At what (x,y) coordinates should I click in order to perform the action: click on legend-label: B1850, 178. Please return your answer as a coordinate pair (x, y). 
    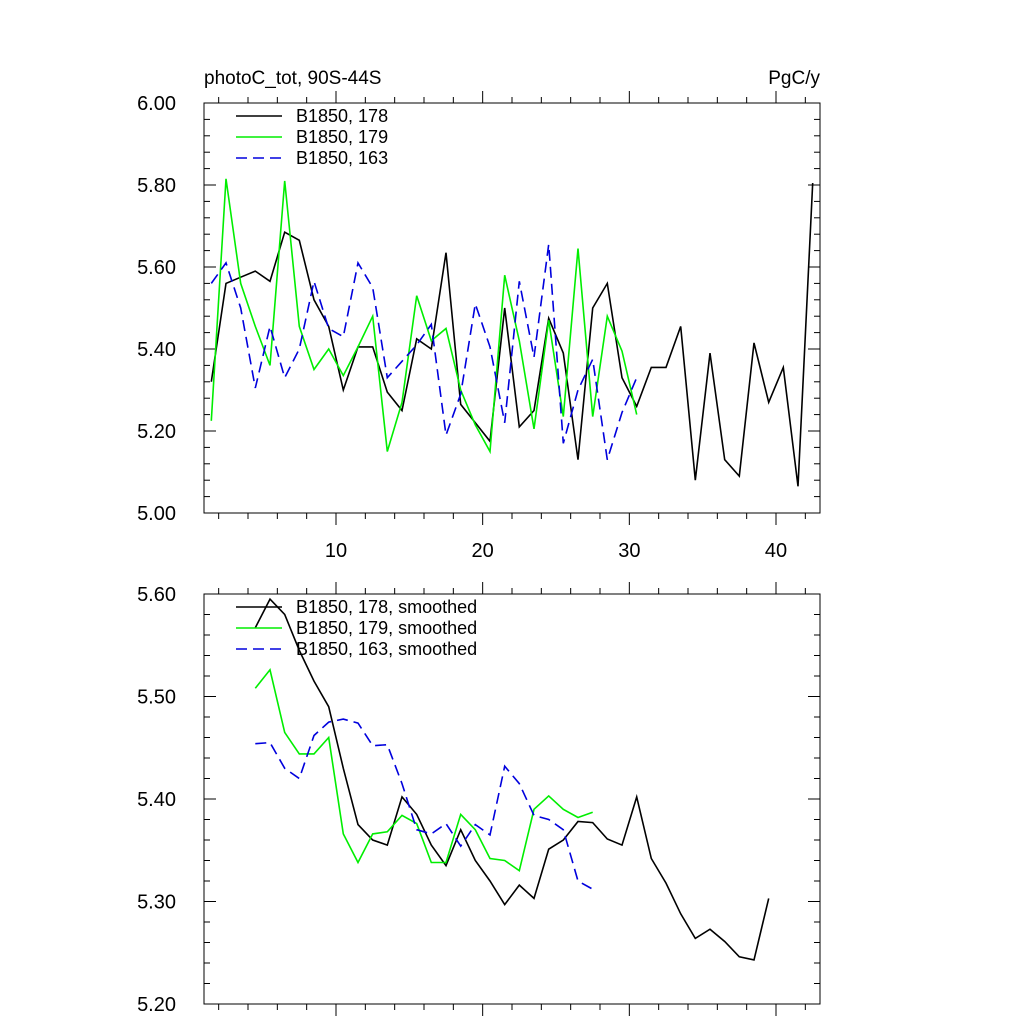
    Looking at the image, I should click on (342, 116).